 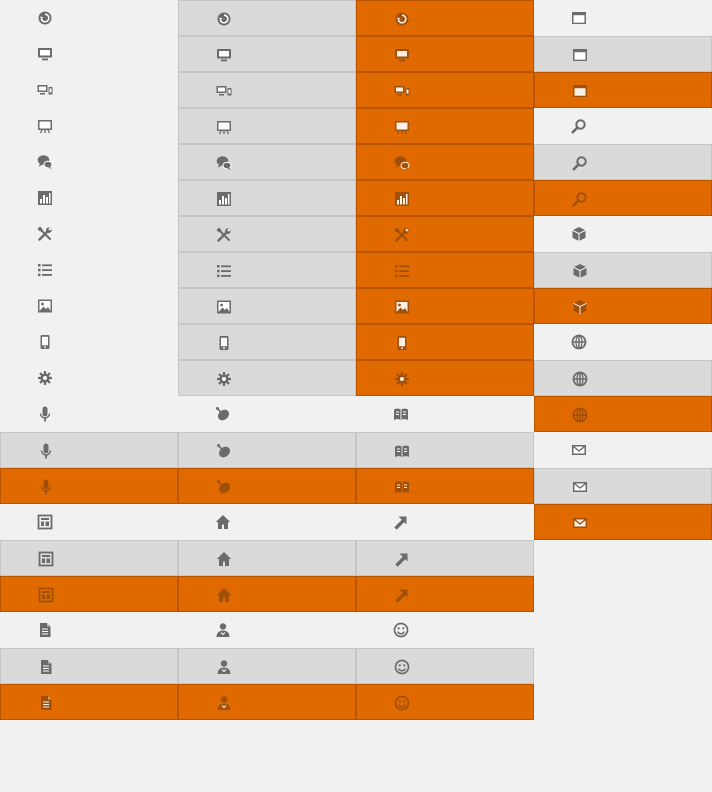 I want to click on list-orange-cell, so click(x=445, y=270).